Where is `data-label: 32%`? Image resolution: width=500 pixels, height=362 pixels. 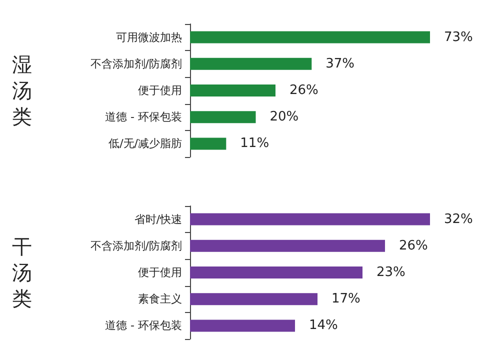
data-label: 32% is located at coordinates (458, 219).